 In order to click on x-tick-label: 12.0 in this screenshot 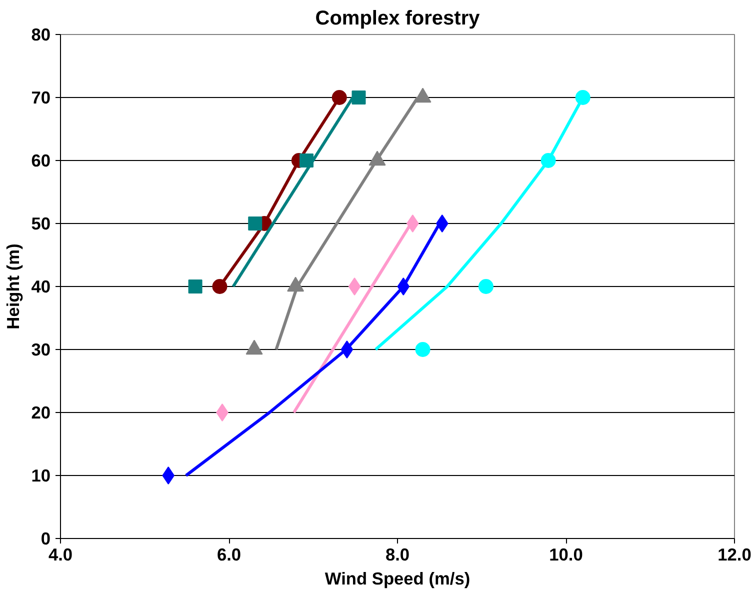, I will do `click(735, 554)`.